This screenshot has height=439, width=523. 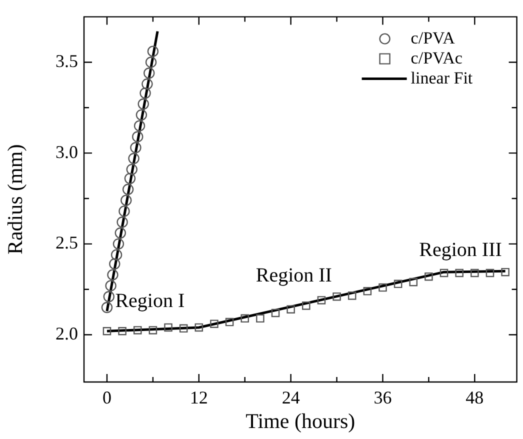 What do you see at coordinates (441, 78) in the screenshot?
I see `legend-label: linear Fit` at bounding box center [441, 78].